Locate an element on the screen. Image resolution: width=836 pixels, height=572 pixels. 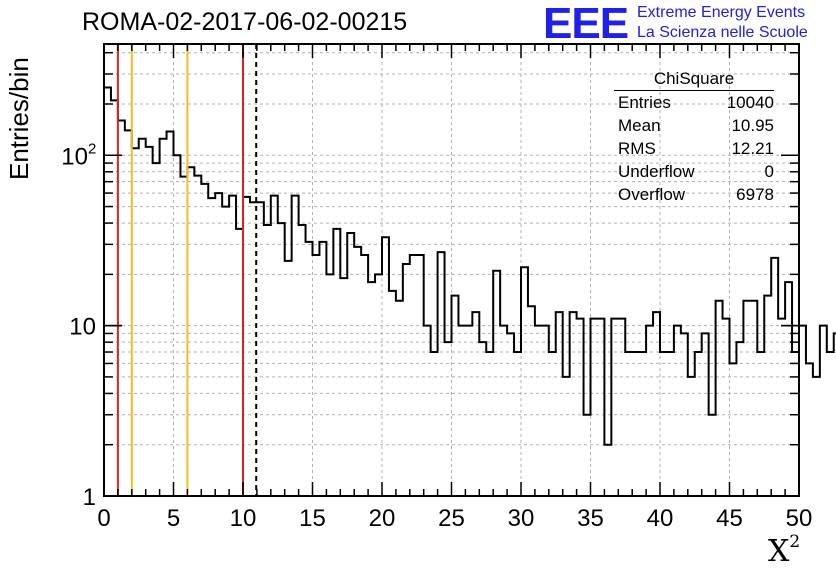
x-tick-label: 40 is located at coordinates (660, 518).